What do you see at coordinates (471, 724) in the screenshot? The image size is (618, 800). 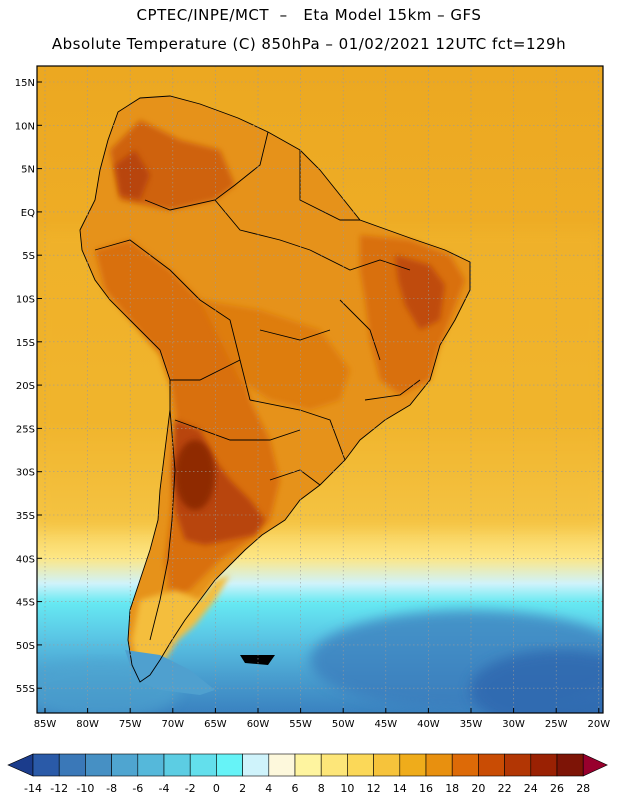 I see `longitude-label: 35W` at bounding box center [471, 724].